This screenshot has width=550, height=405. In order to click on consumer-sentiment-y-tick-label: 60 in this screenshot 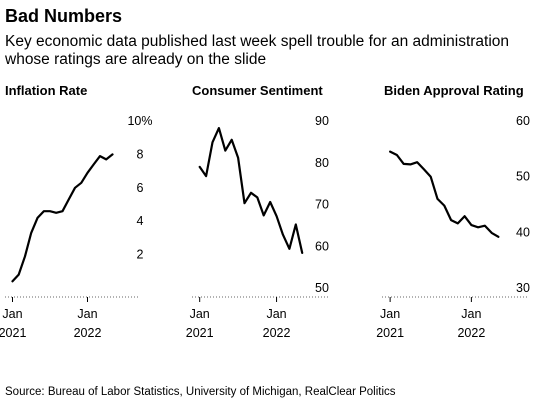, I will do `click(322, 246)`.